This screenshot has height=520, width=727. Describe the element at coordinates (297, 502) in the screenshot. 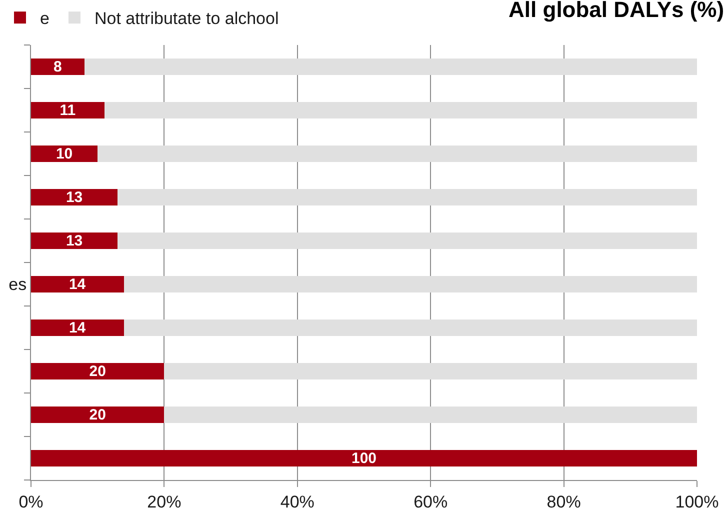

I see `x-tick-label: 40%` at that location.